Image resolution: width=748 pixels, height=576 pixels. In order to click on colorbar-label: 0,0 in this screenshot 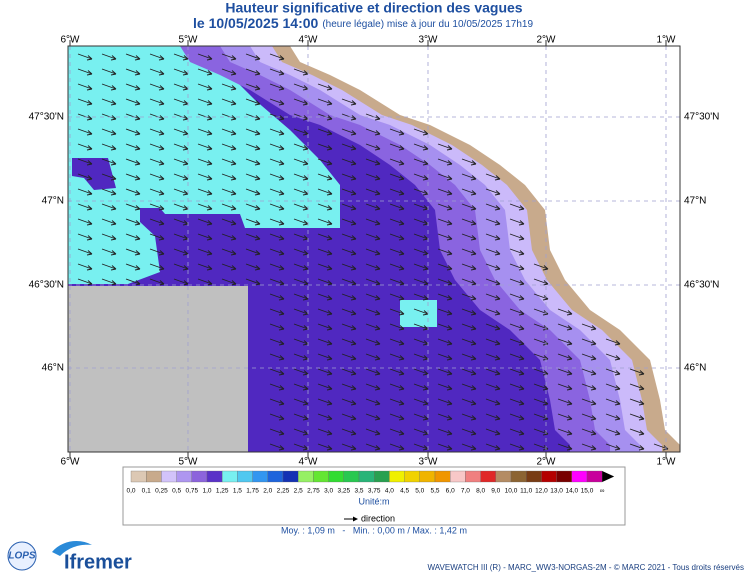, I will do `click(130, 491)`.